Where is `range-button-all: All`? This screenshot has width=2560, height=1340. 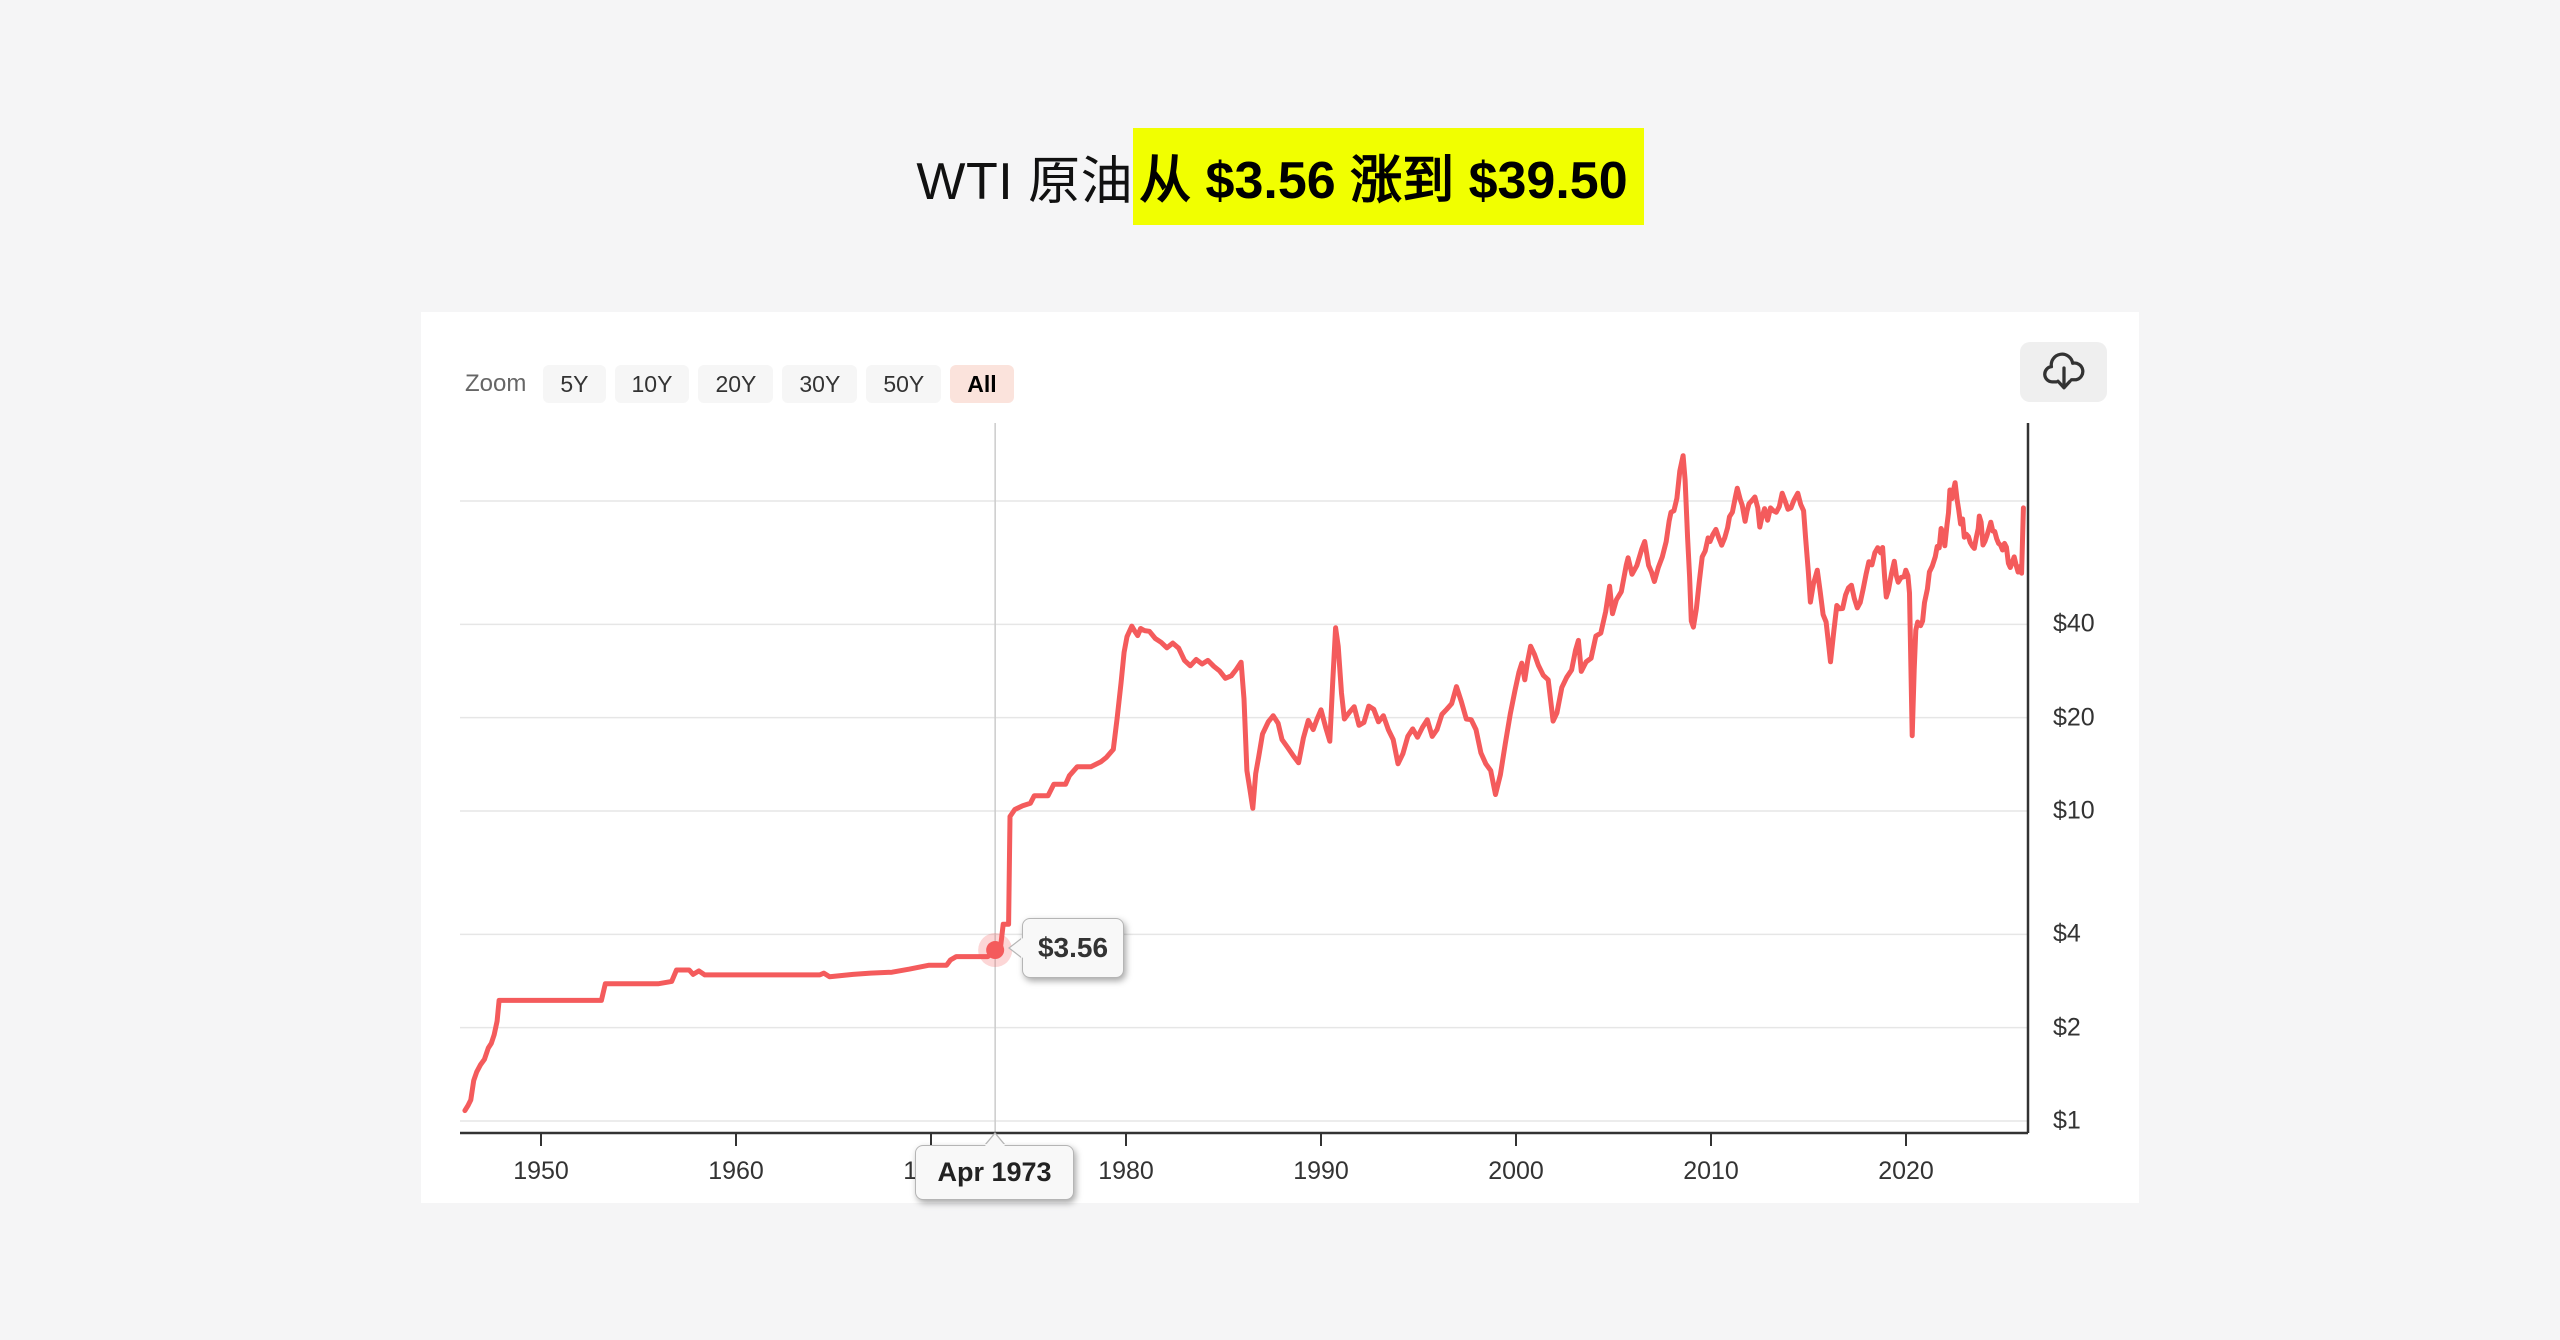
range-button-all: All is located at coordinates (982, 384).